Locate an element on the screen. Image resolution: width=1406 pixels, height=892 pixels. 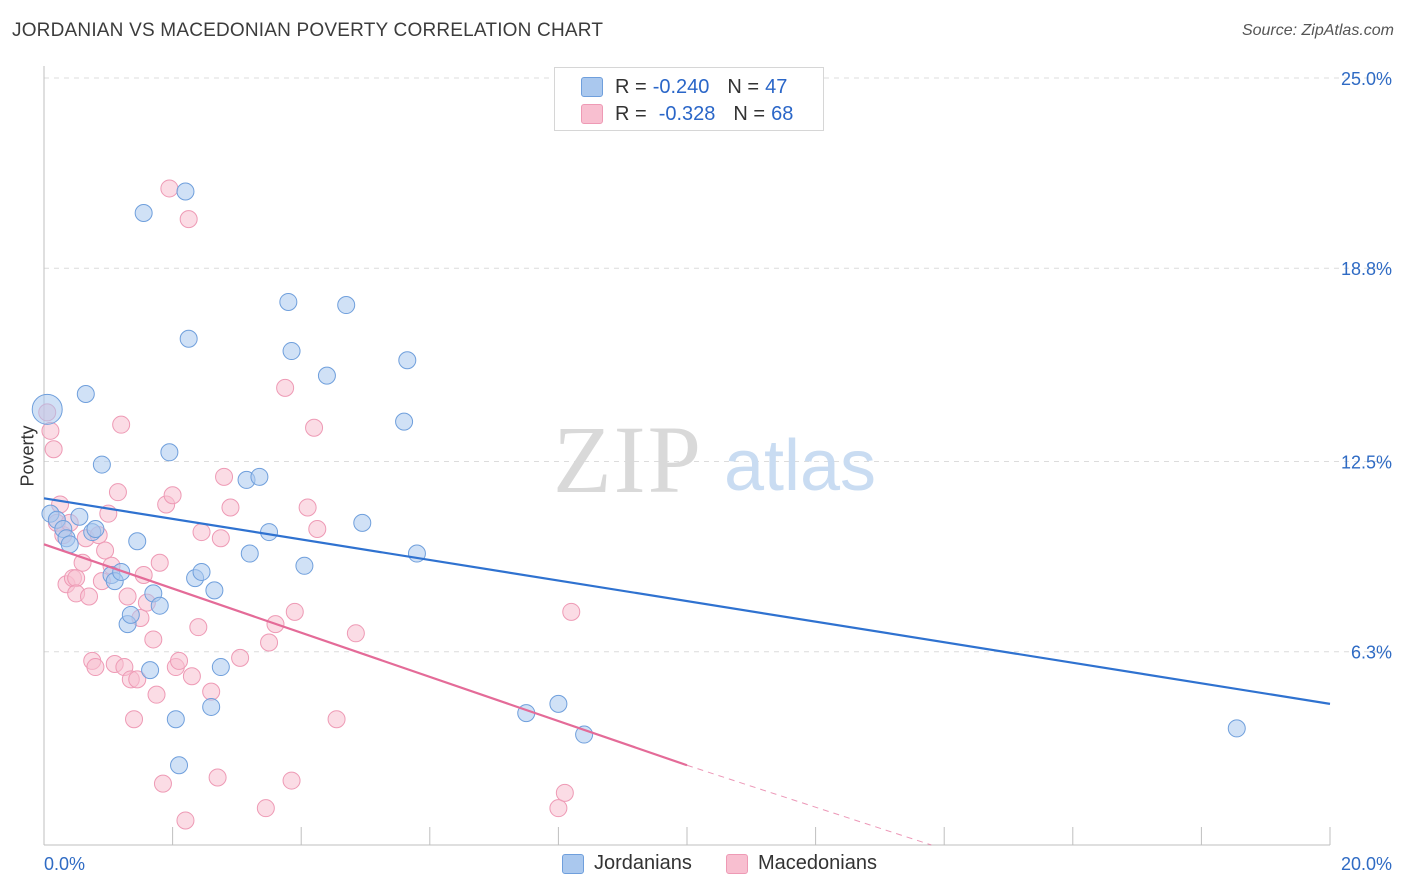
macedonians-swatch is located at coordinates (737, 863).